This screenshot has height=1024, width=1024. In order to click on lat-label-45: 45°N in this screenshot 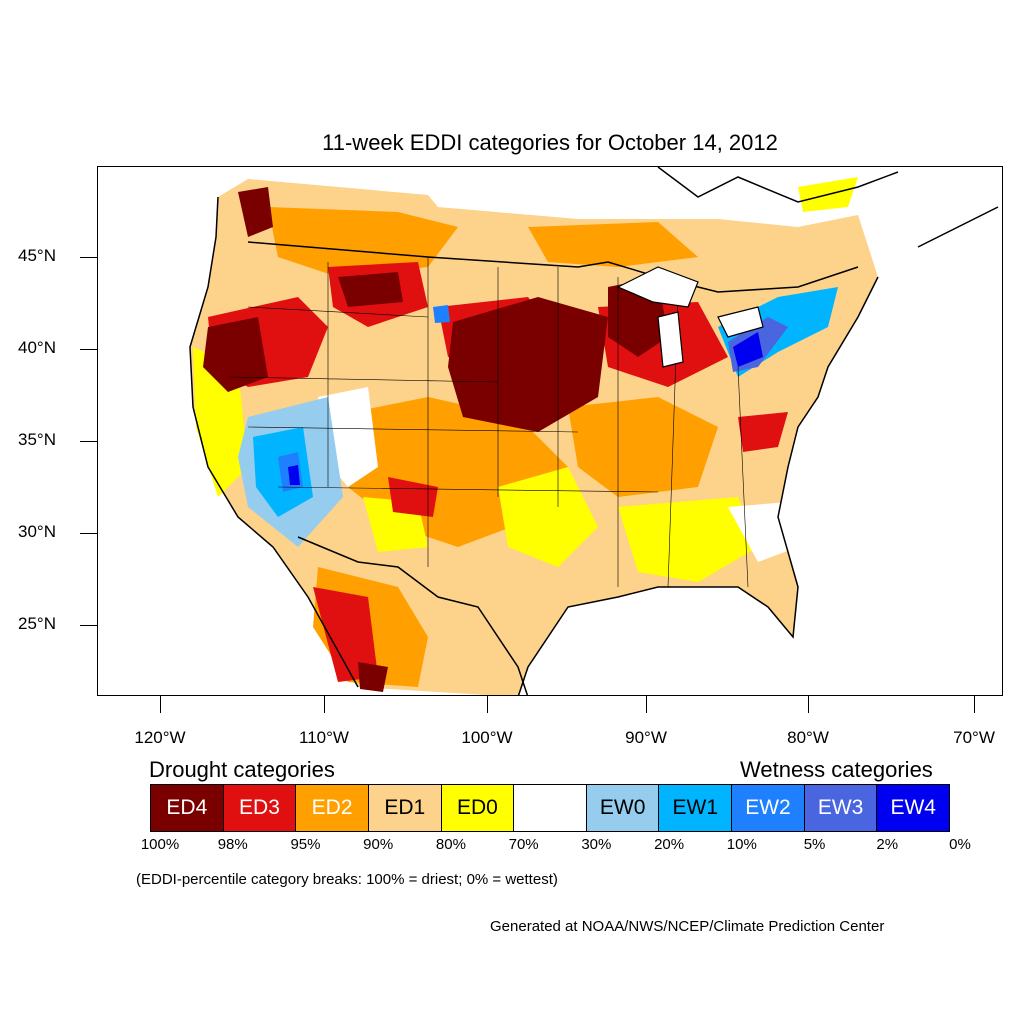, I will do `click(37, 255)`.